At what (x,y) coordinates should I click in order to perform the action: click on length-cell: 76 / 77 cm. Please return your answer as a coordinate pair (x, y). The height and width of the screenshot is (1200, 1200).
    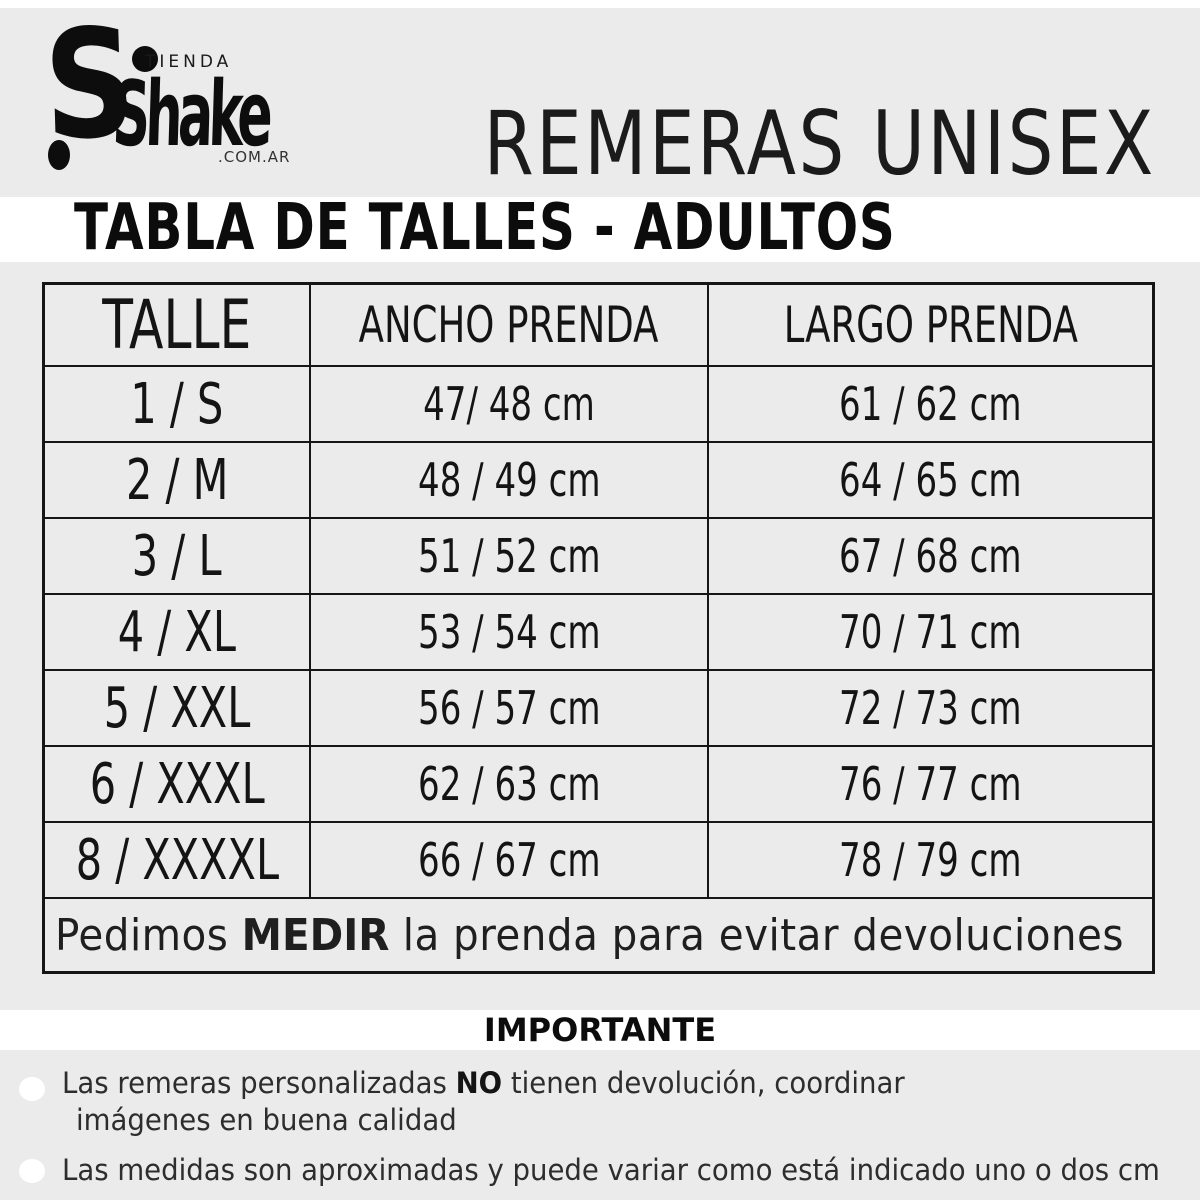
    Looking at the image, I should click on (929, 784).